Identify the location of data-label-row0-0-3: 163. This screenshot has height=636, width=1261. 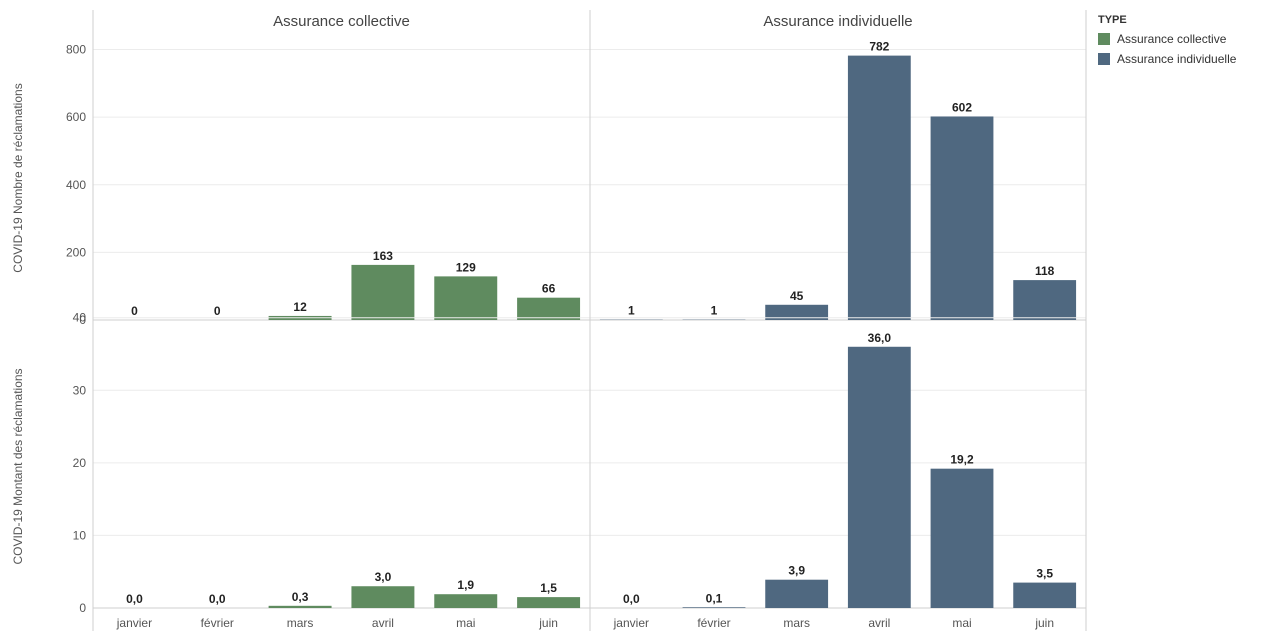
(383, 256).